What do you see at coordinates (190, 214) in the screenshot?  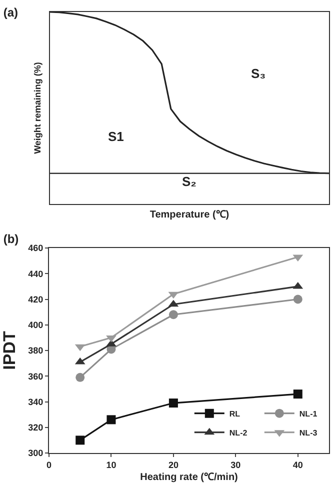 I see `x-axis-title: Temperature (℃)` at bounding box center [190, 214].